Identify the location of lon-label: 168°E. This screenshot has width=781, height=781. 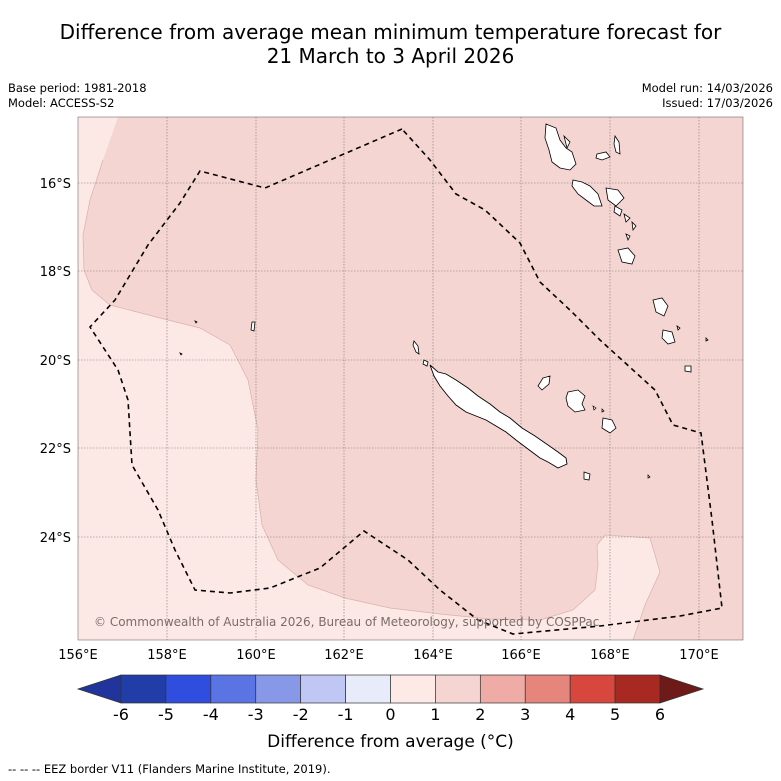
(610, 655).